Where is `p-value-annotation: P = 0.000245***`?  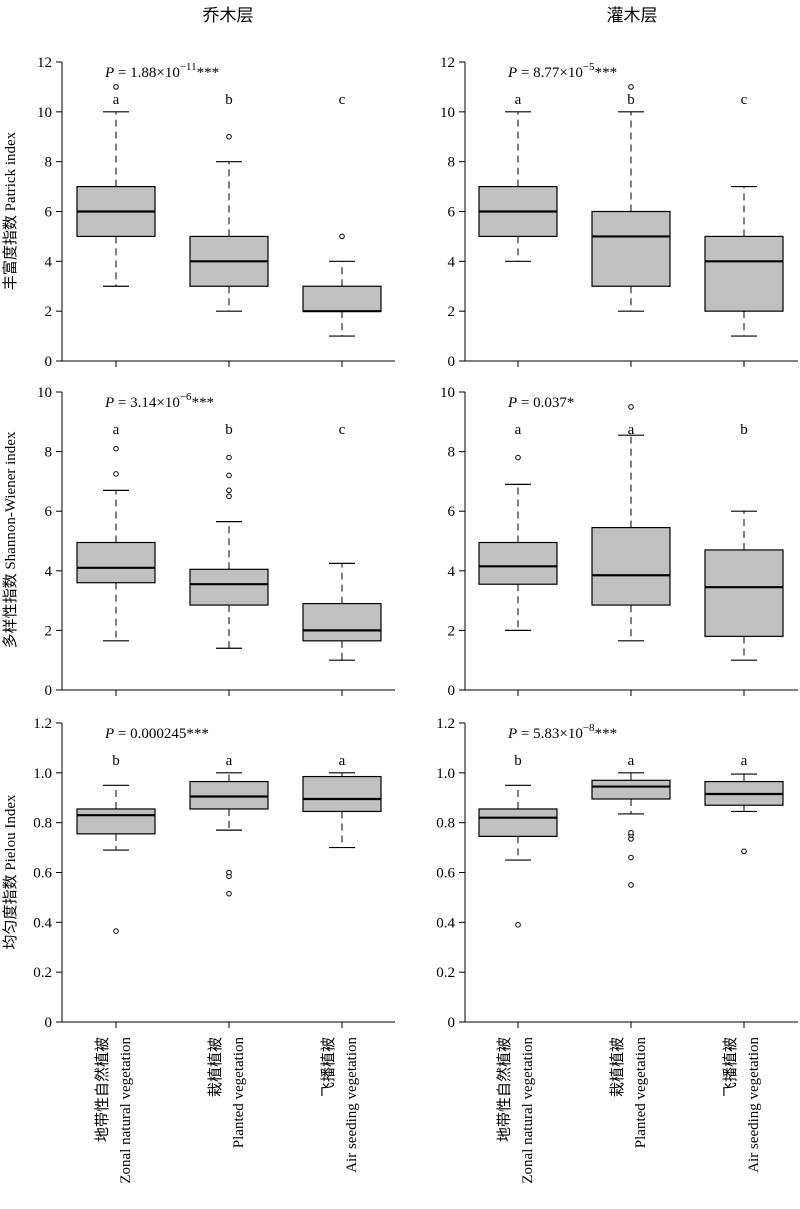
p-value-annotation: P = 0.000245*** is located at coordinates (156, 734).